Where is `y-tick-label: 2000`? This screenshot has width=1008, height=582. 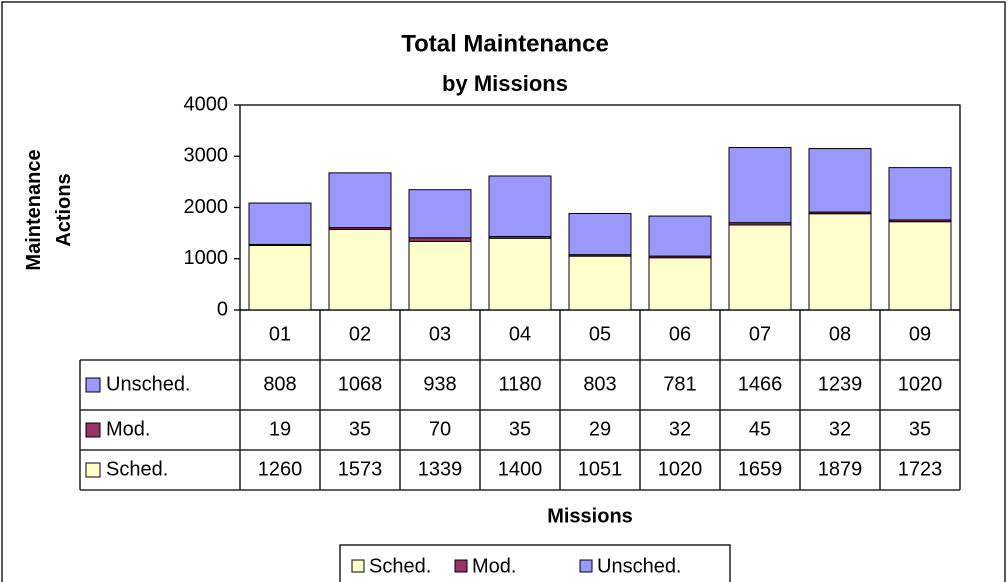 y-tick-label: 2000 is located at coordinates (206, 207).